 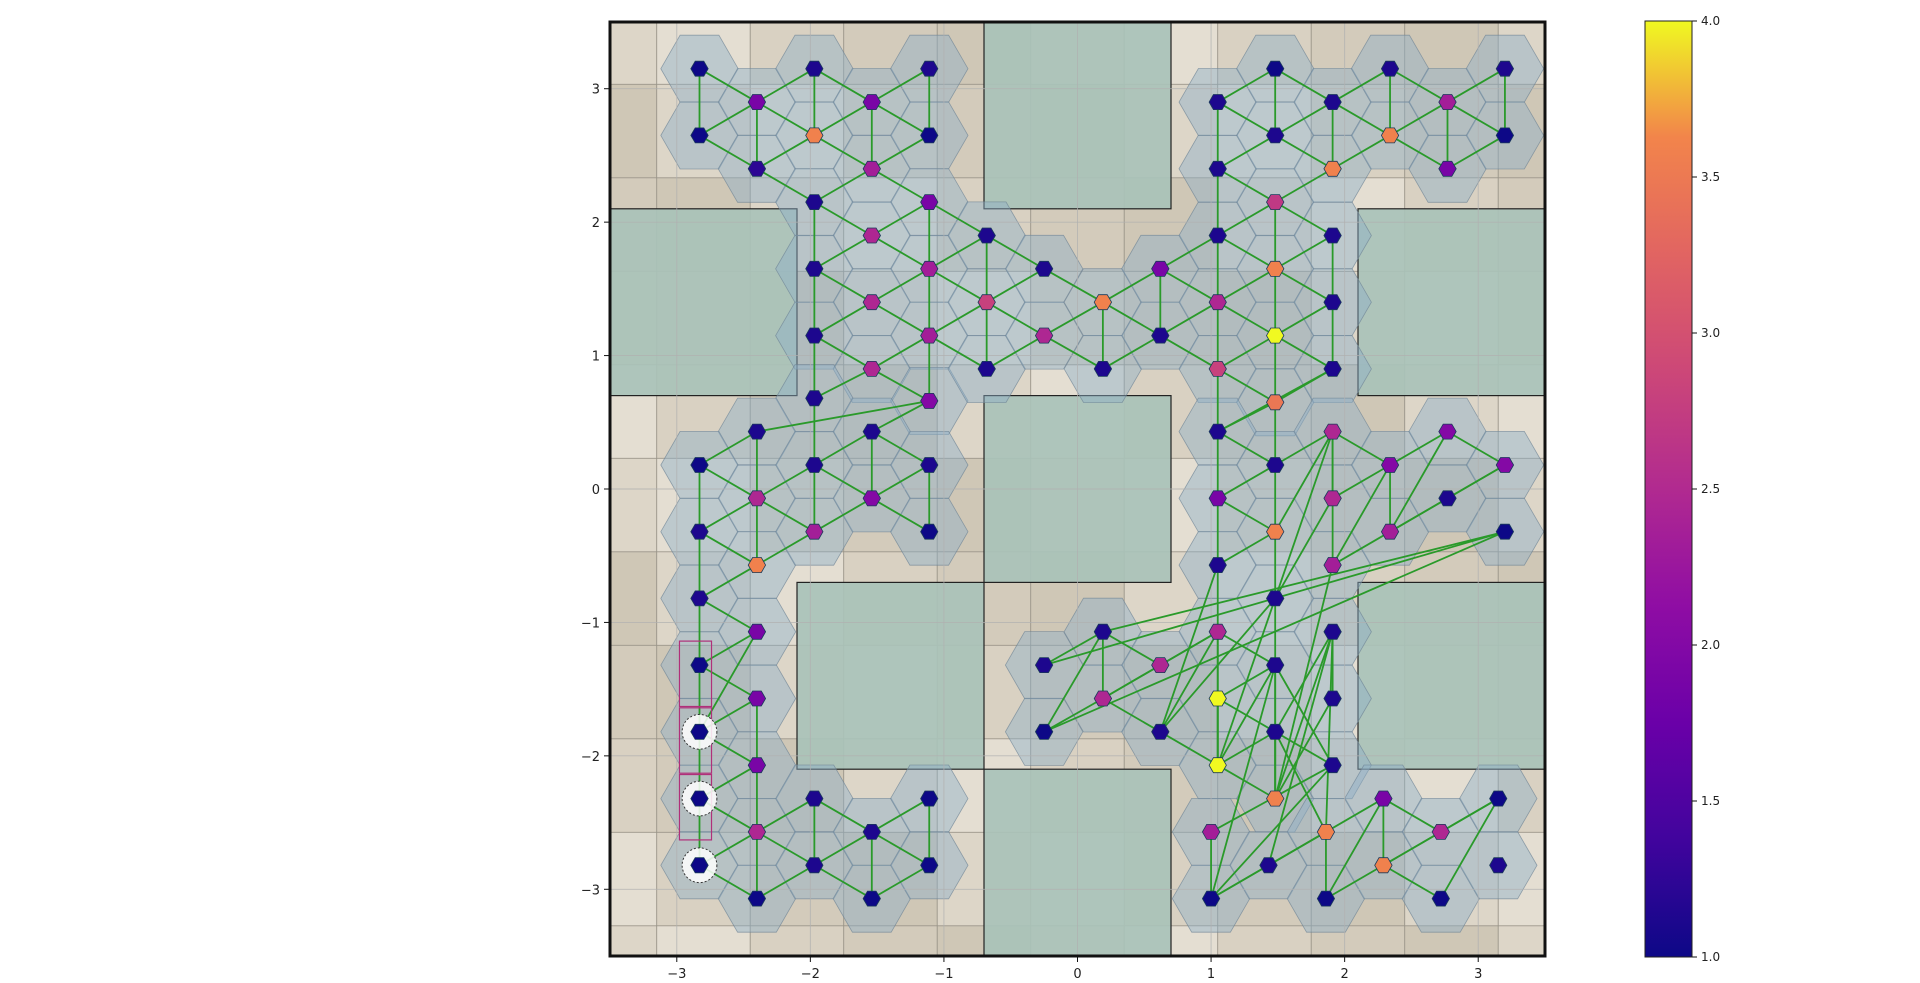 I want to click on y-tick-label: 0, so click(x=596, y=490).